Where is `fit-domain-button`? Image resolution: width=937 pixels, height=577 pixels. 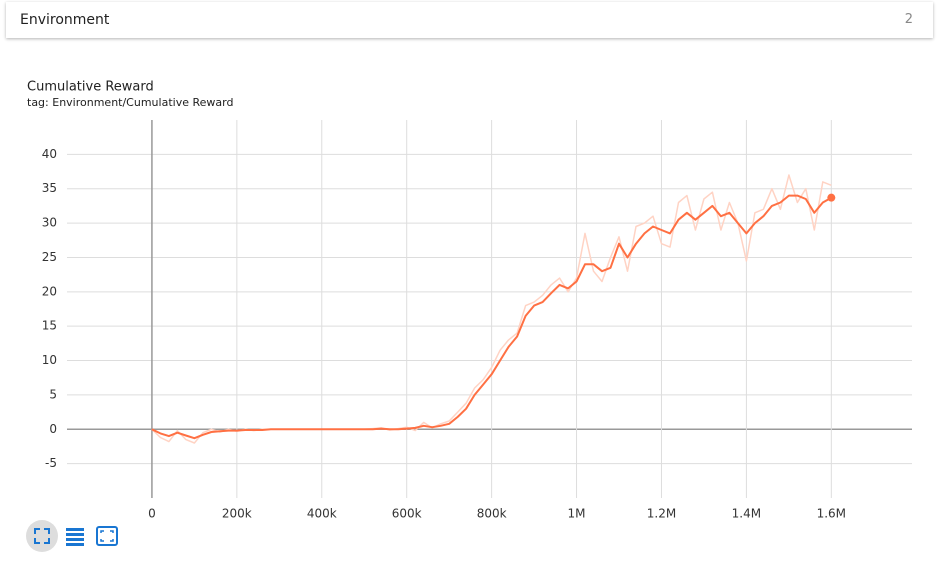 fit-domain-button is located at coordinates (42, 536).